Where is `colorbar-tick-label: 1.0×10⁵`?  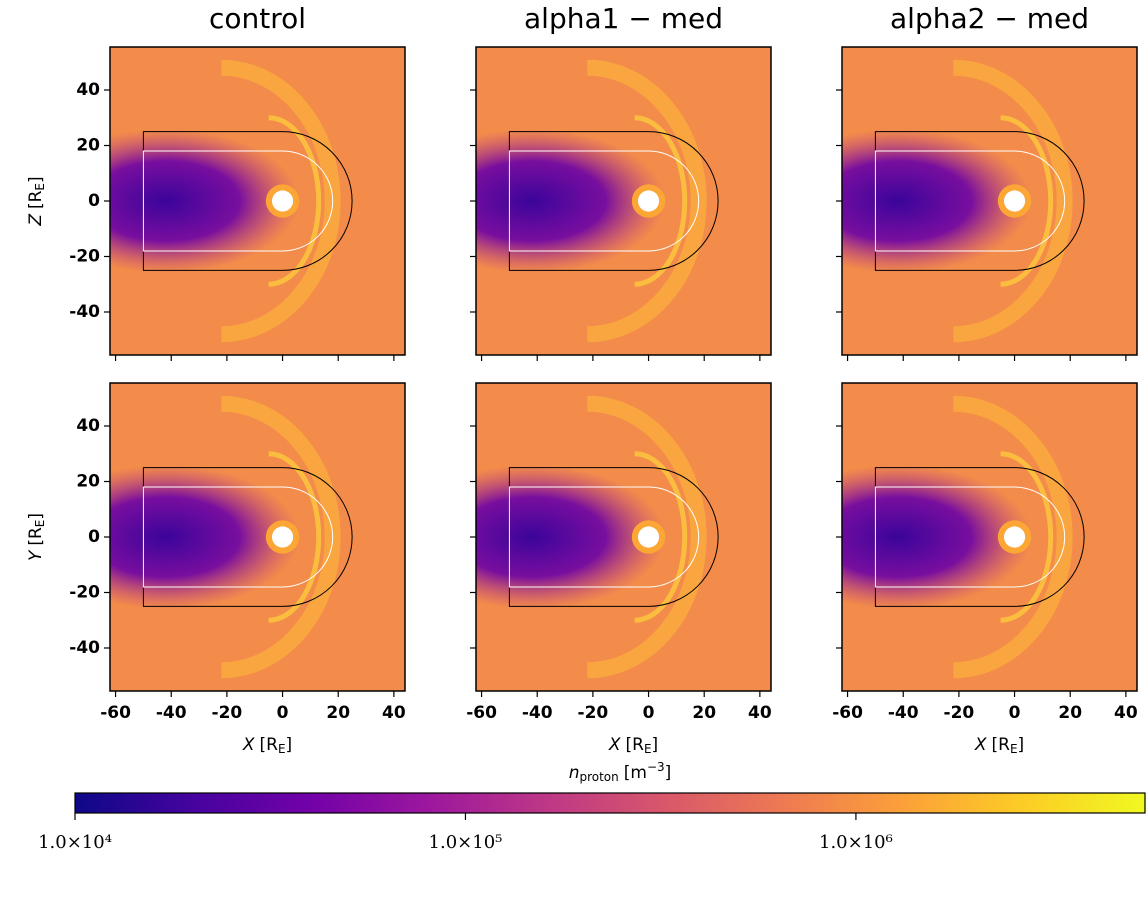 colorbar-tick-label: 1.0×10⁵ is located at coordinates (466, 842).